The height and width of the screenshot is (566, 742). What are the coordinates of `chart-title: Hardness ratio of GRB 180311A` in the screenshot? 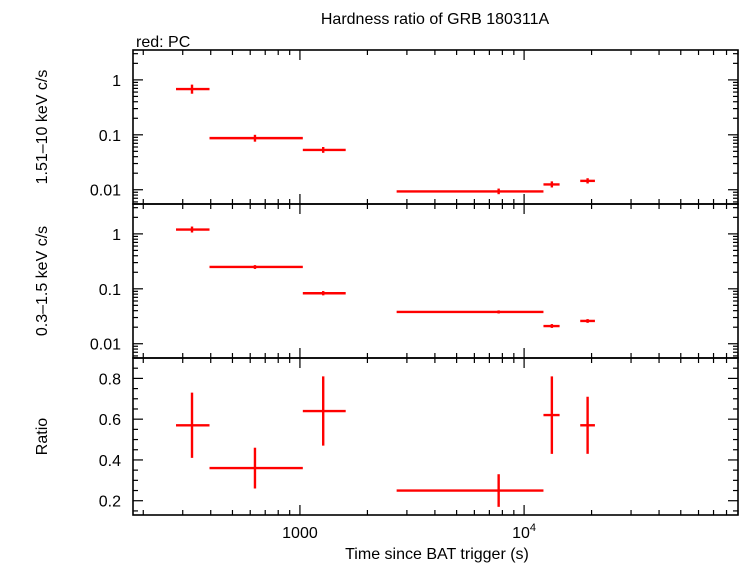 It's located at (435, 19).